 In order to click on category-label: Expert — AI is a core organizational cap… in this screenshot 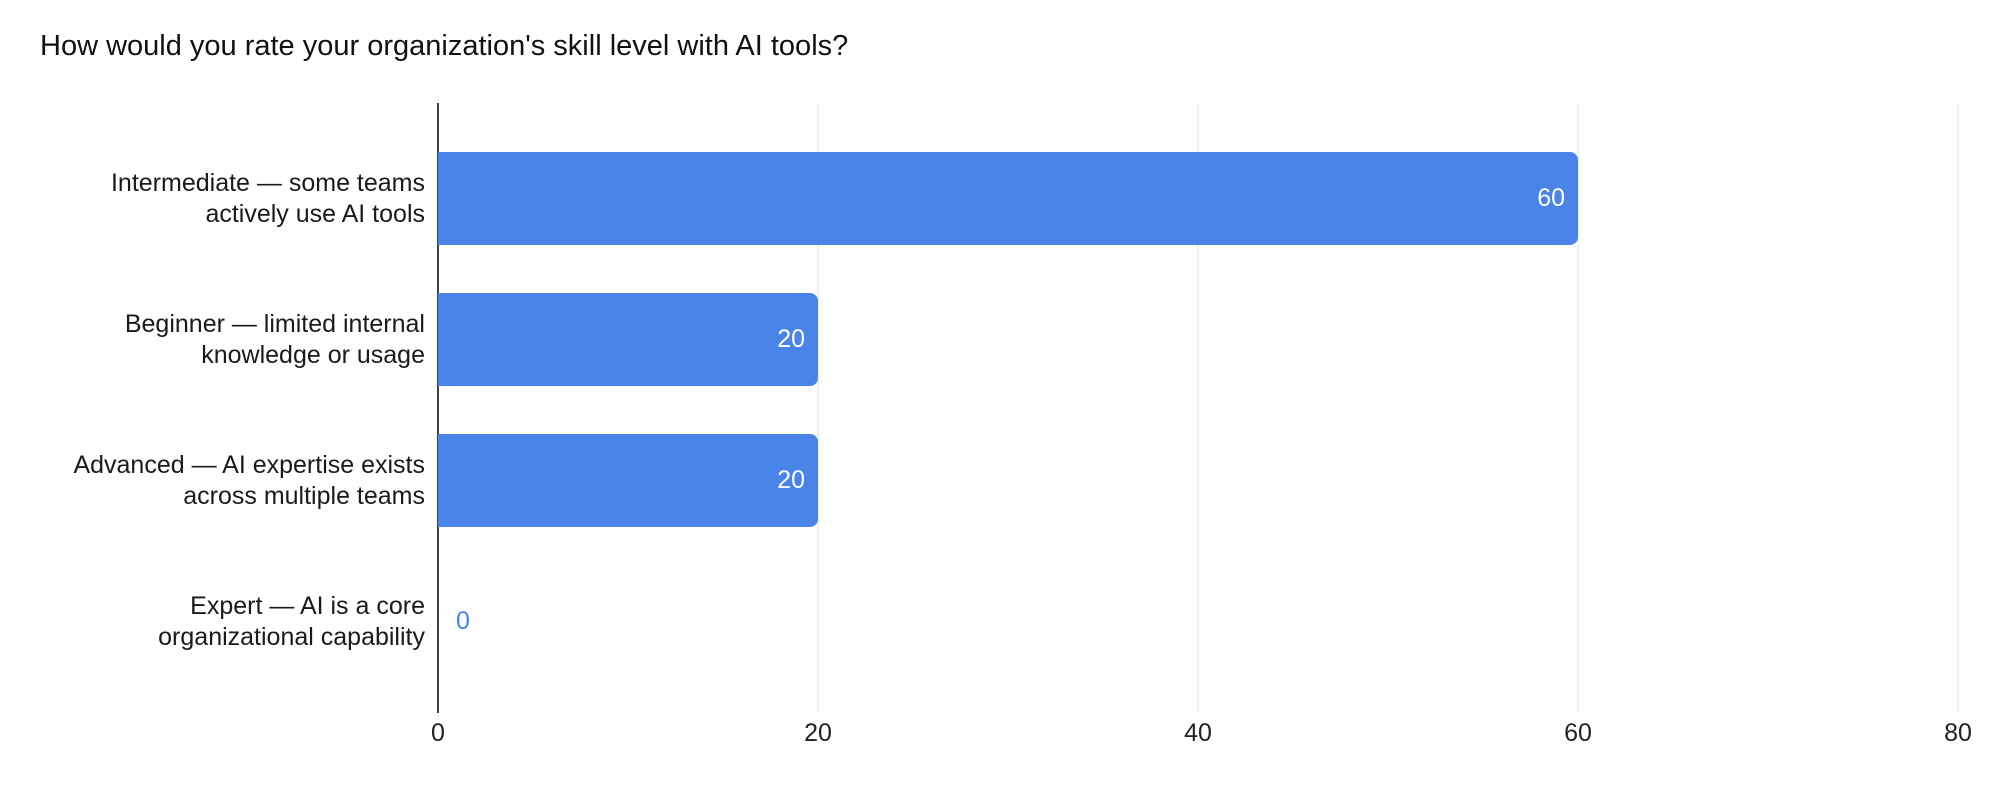, I will do `click(291, 621)`.